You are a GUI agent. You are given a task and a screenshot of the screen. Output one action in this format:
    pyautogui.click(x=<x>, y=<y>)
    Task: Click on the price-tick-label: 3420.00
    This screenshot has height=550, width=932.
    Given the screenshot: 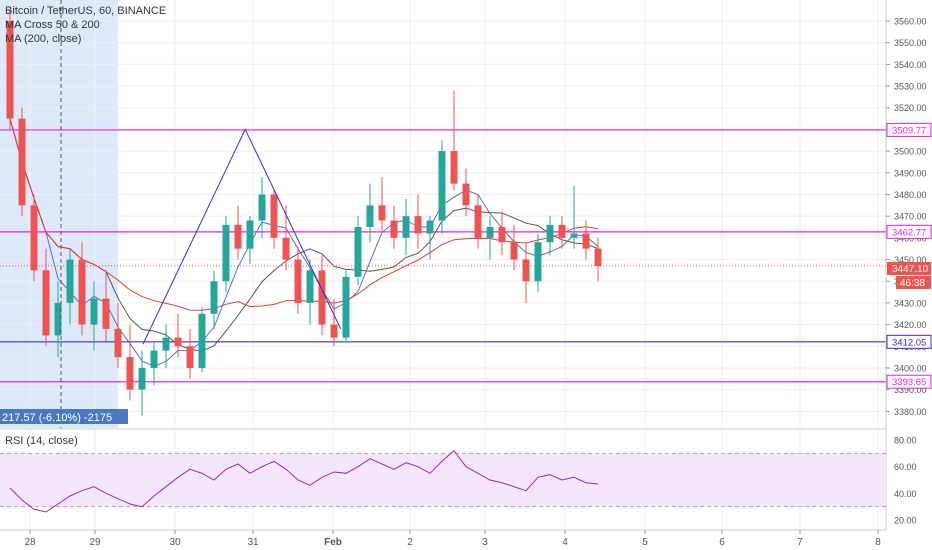 What is the action you would take?
    pyautogui.click(x=910, y=325)
    